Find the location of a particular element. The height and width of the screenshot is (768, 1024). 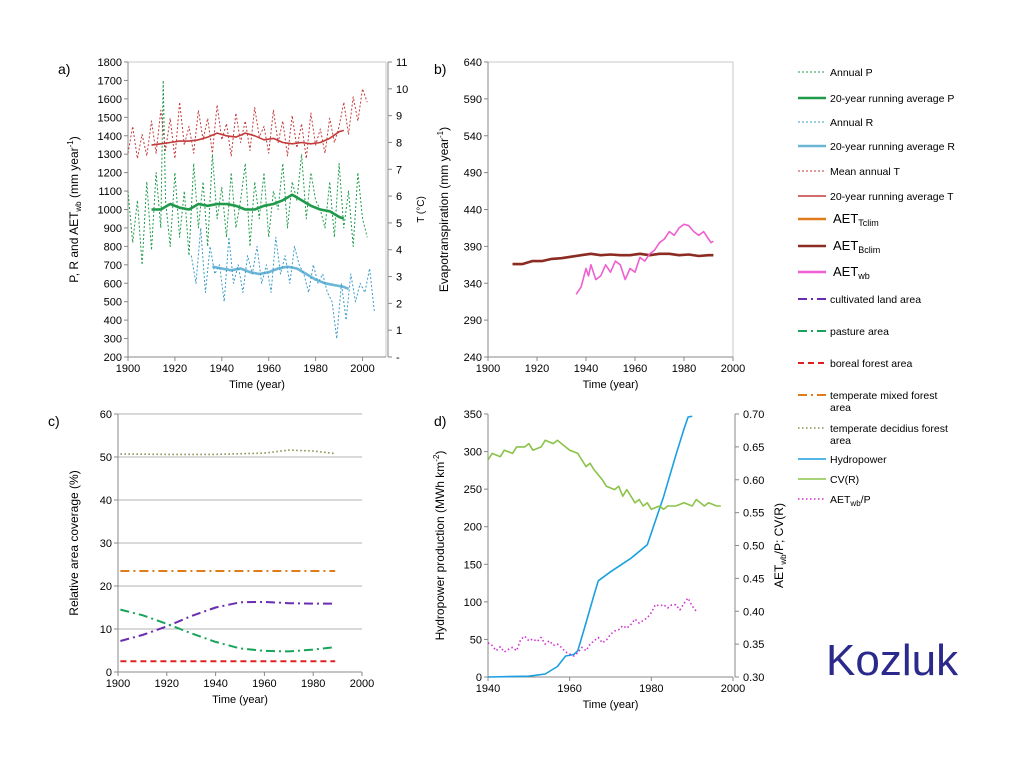

y-tick-label: 800 is located at coordinates (113, 247).